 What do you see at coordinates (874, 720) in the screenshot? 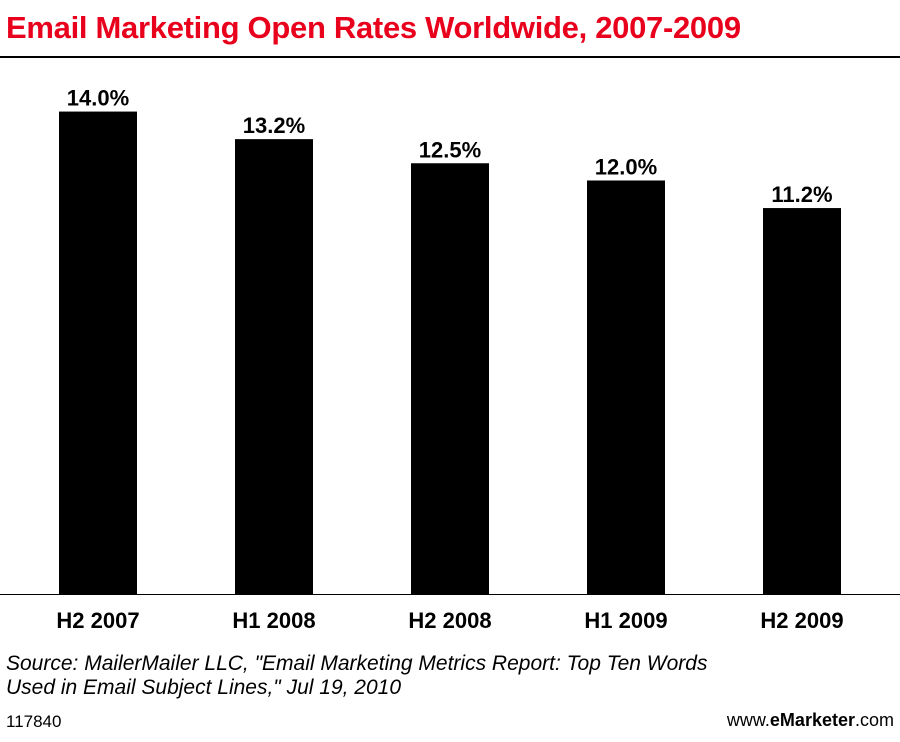
I see `brand-suffix: .com` at bounding box center [874, 720].